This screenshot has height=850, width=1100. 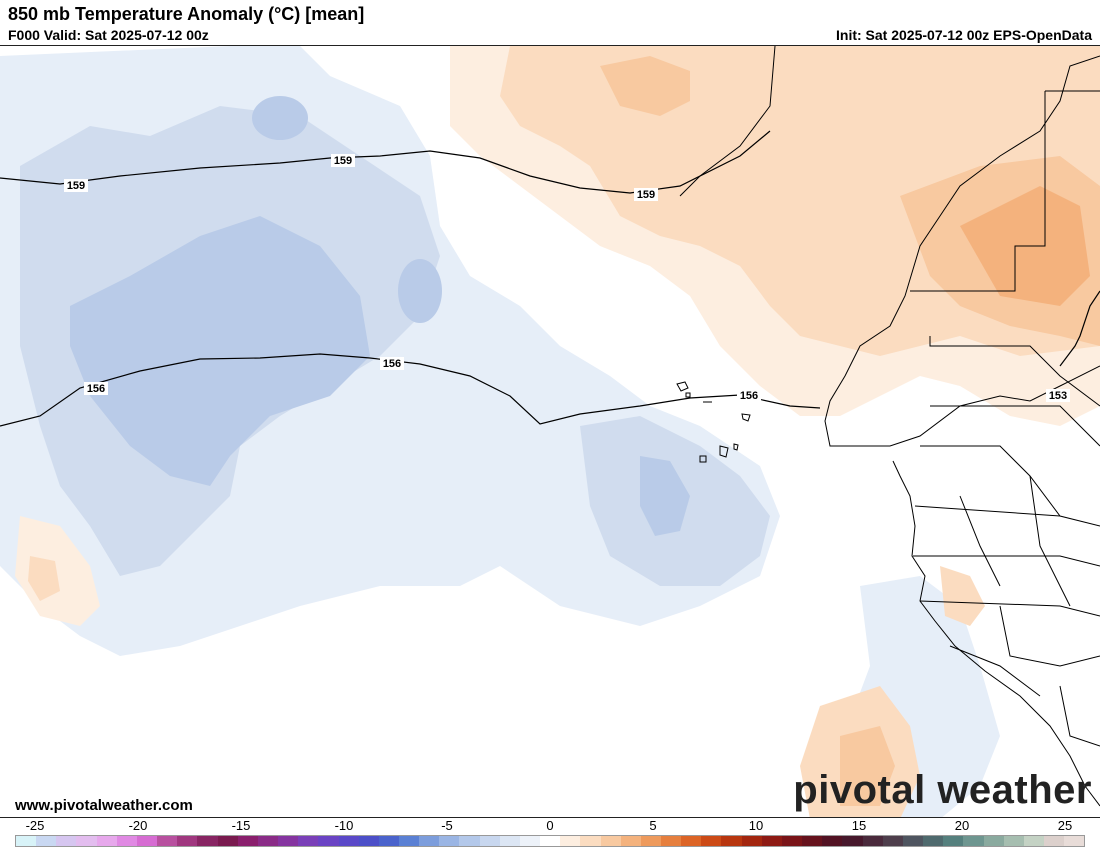 What do you see at coordinates (1065, 825) in the screenshot?
I see `colorbar-tick-label: 25` at bounding box center [1065, 825].